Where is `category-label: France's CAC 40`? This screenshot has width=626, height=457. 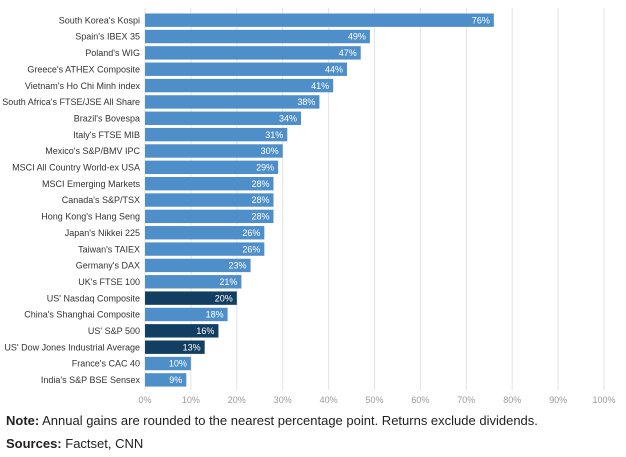
category-label: France's CAC 40 is located at coordinates (106, 364).